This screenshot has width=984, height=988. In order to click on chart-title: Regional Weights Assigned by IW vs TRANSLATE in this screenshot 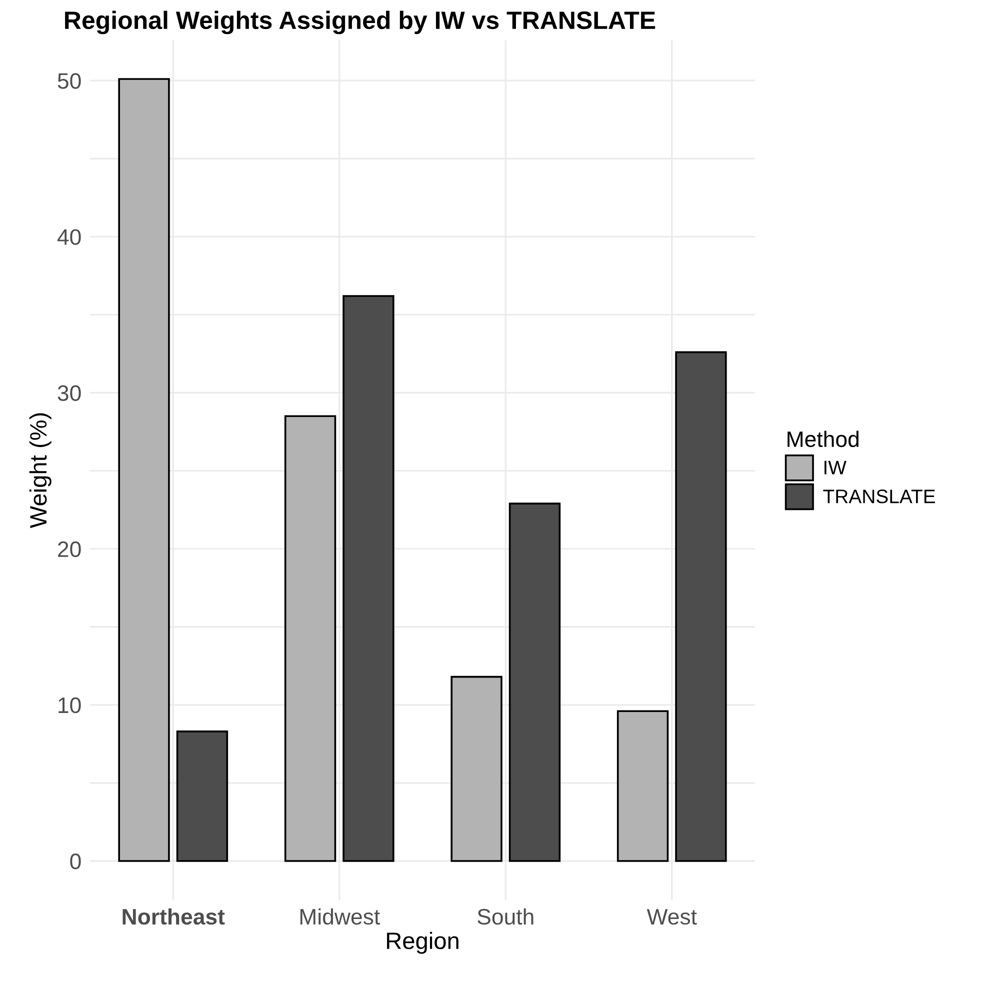, I will do `click(360, 22)`.